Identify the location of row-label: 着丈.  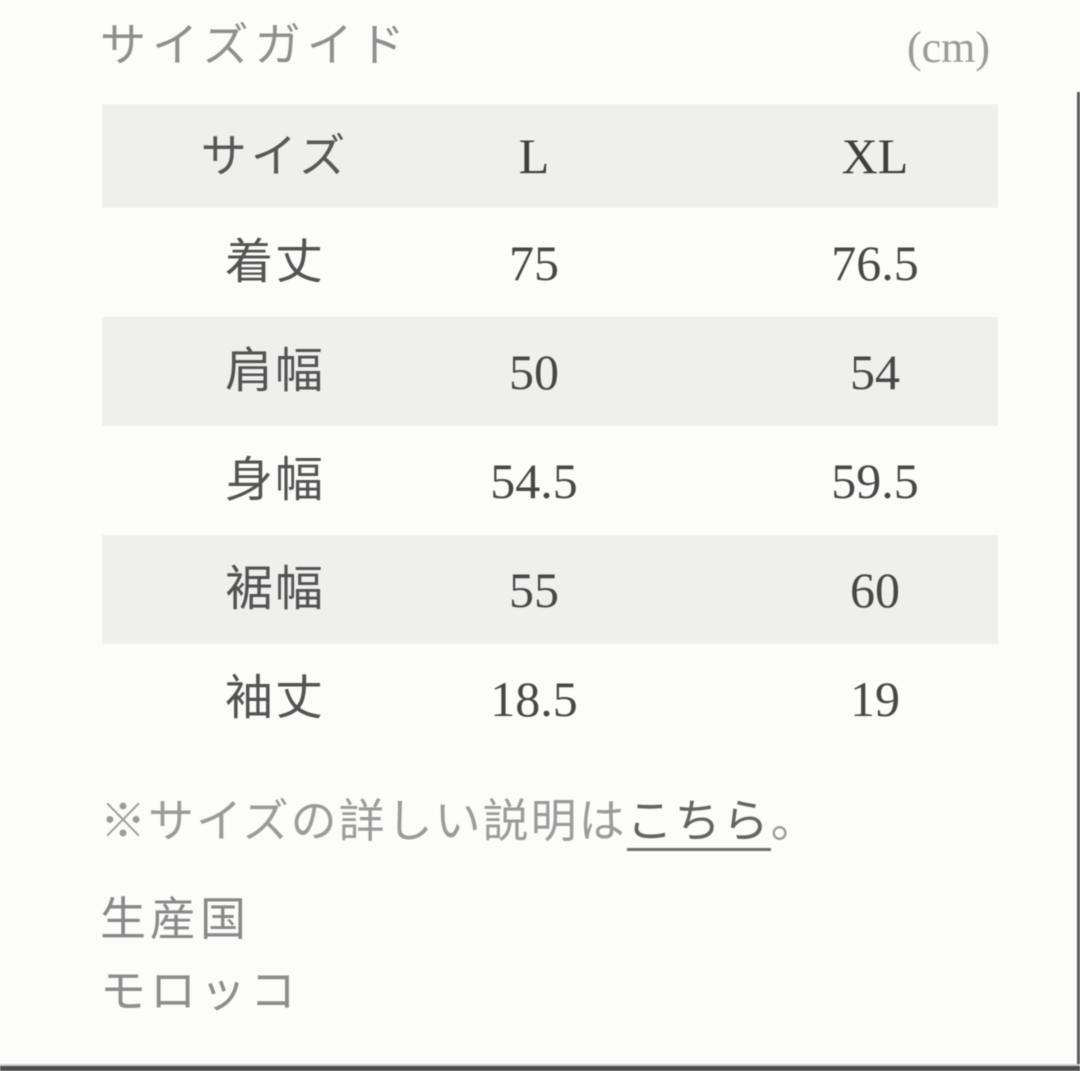
(274, 262).